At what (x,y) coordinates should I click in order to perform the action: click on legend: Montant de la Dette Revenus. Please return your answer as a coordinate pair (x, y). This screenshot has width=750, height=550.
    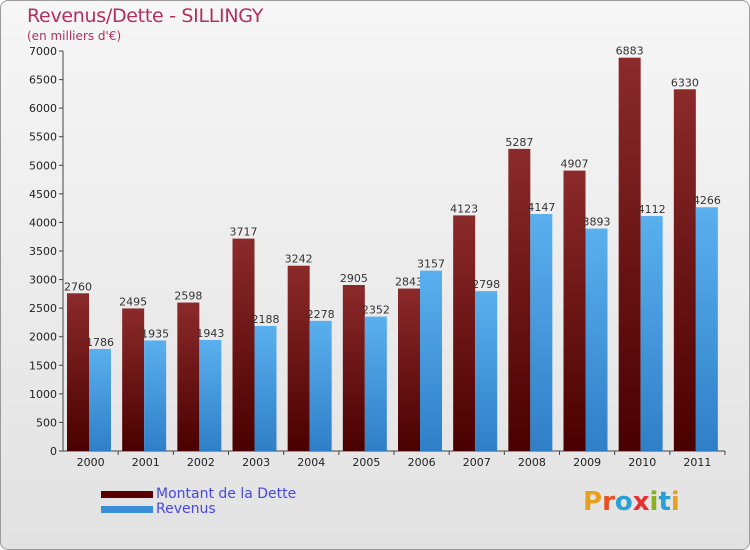
    Looking at the image, I should click on (198, 502).